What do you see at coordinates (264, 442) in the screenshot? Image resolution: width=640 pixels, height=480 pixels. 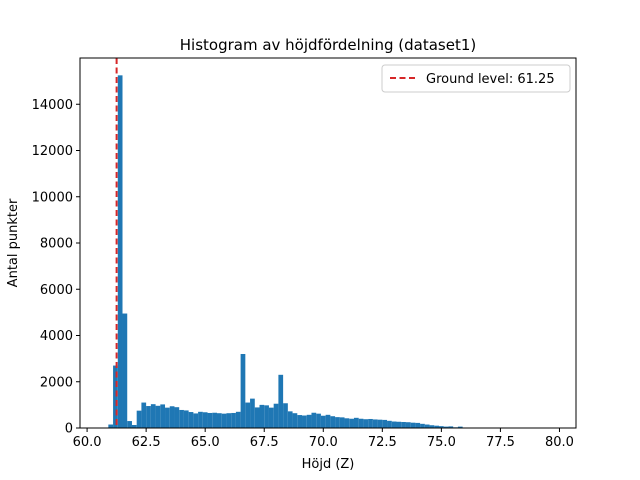 I see `x-tick-label: 67.5` at bounding box center [264, 442].